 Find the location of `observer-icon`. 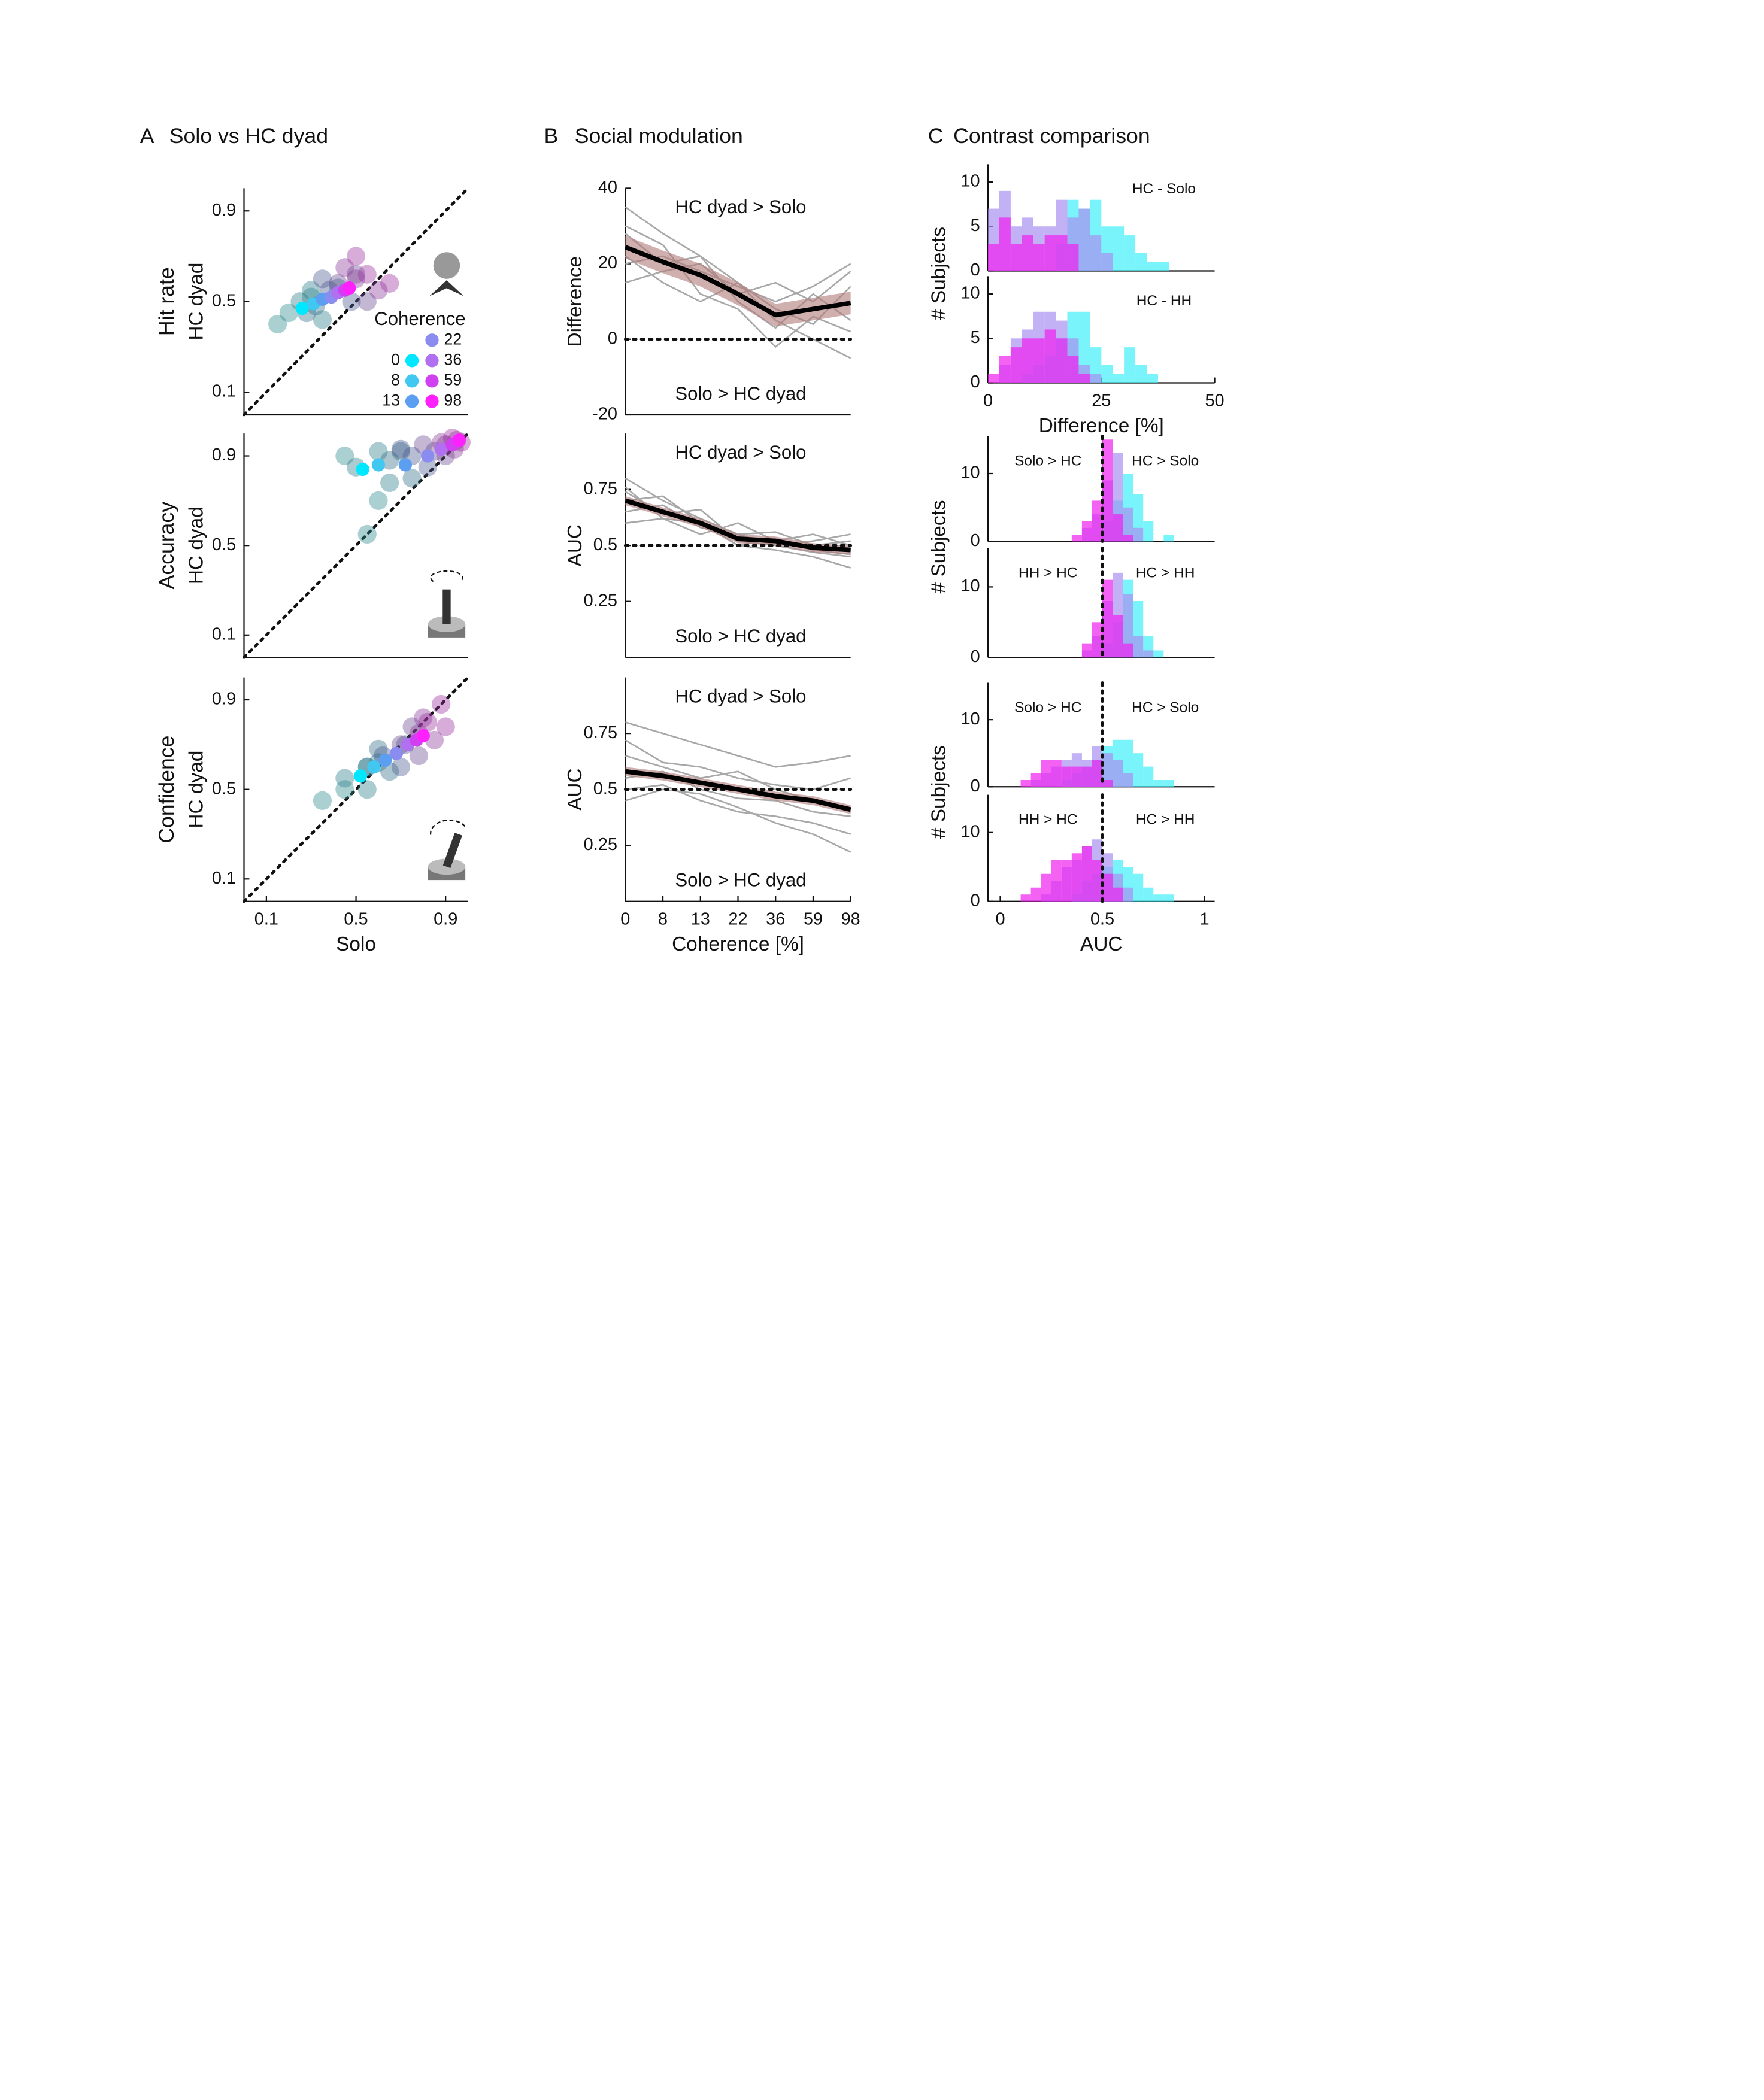

observer-icon is located at coordinates (446, 274).